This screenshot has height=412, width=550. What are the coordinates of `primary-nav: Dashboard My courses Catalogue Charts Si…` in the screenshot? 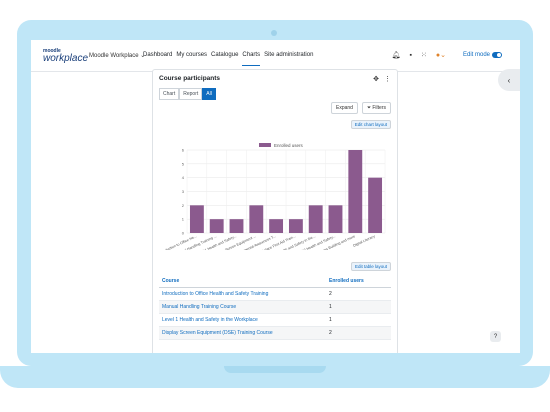 It's located at (228, 59).